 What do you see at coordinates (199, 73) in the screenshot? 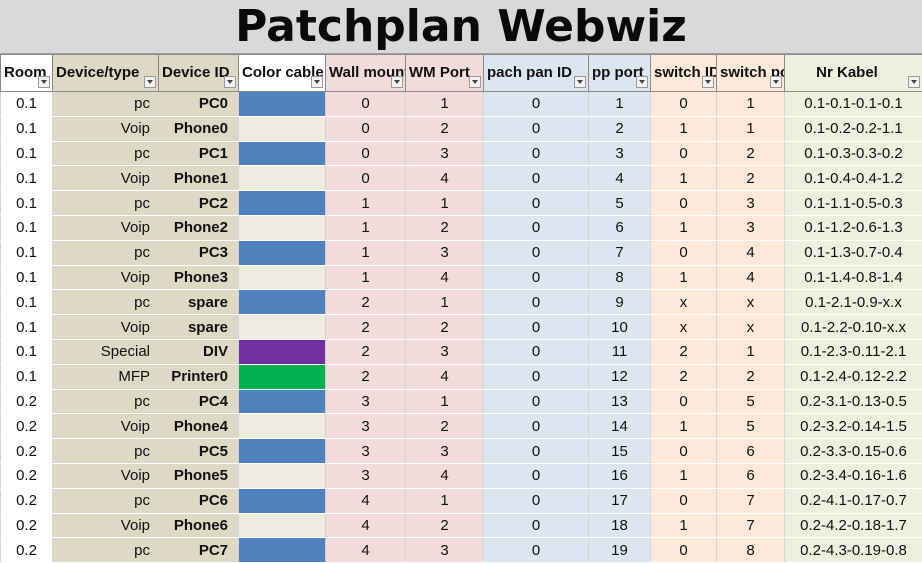
I see `header-device-id: Device ID` at bounding box center [199, 73].